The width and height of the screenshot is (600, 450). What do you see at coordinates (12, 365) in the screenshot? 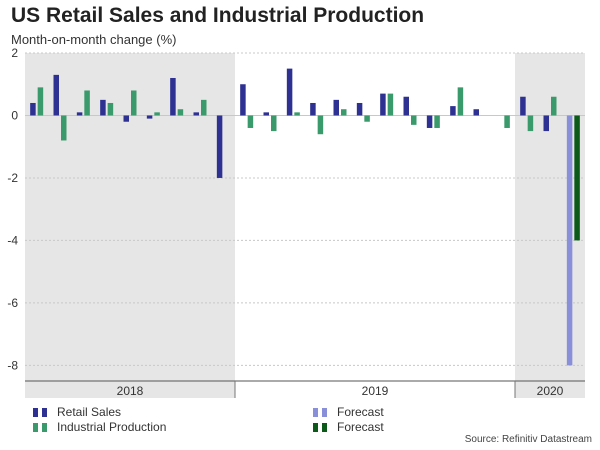
I see `y-tick-label: -8` at bounding box center [12, 365].